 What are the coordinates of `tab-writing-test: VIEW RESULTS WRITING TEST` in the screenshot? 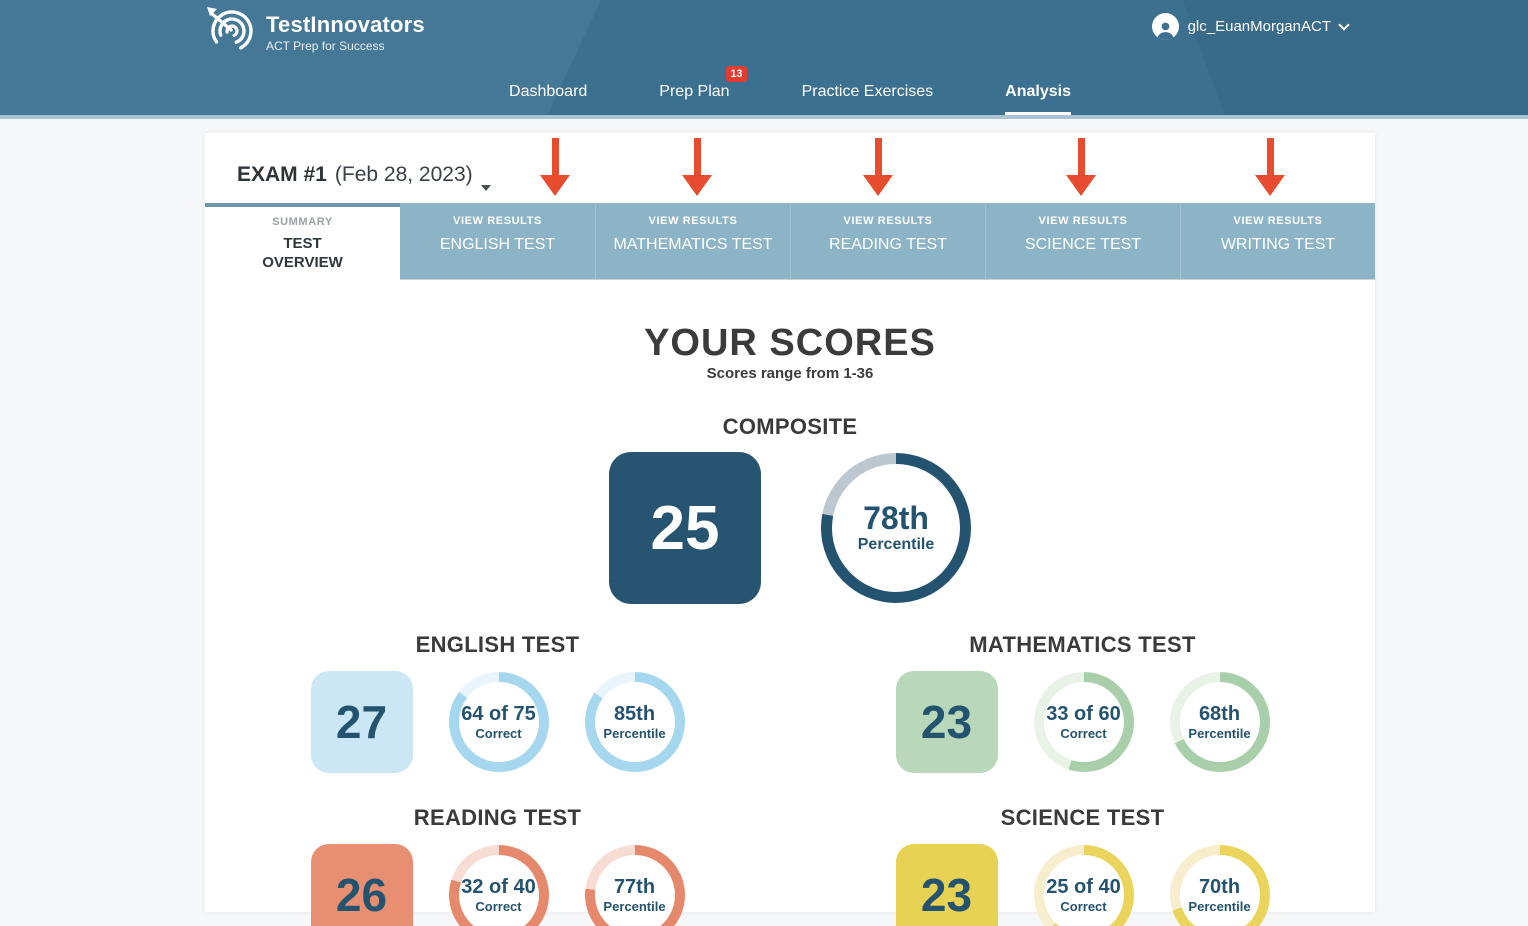 It's located at (1277, 241).